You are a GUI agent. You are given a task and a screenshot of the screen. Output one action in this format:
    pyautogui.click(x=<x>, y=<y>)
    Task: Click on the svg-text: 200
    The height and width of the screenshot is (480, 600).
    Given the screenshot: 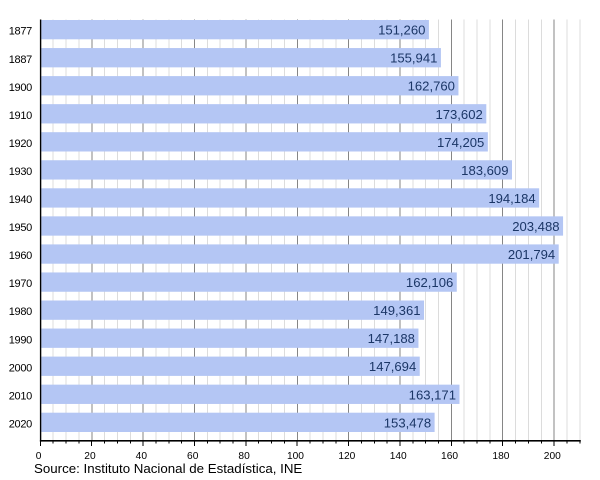 What is the action you would take?
    pyautogui.click(x=552, y=456)
    